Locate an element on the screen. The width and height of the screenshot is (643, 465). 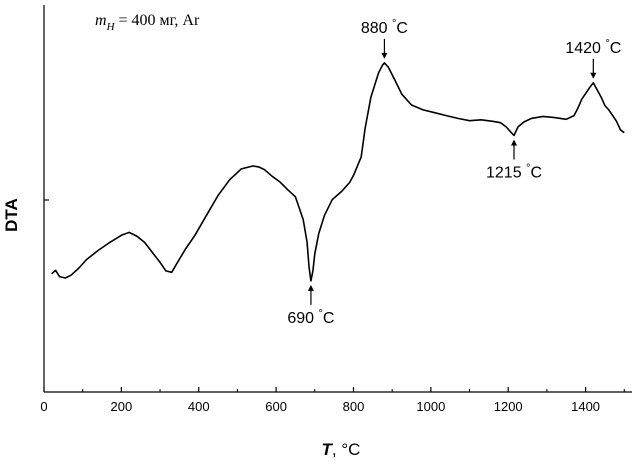
x-tick-label: 0 is located at coordinates (43, 406).